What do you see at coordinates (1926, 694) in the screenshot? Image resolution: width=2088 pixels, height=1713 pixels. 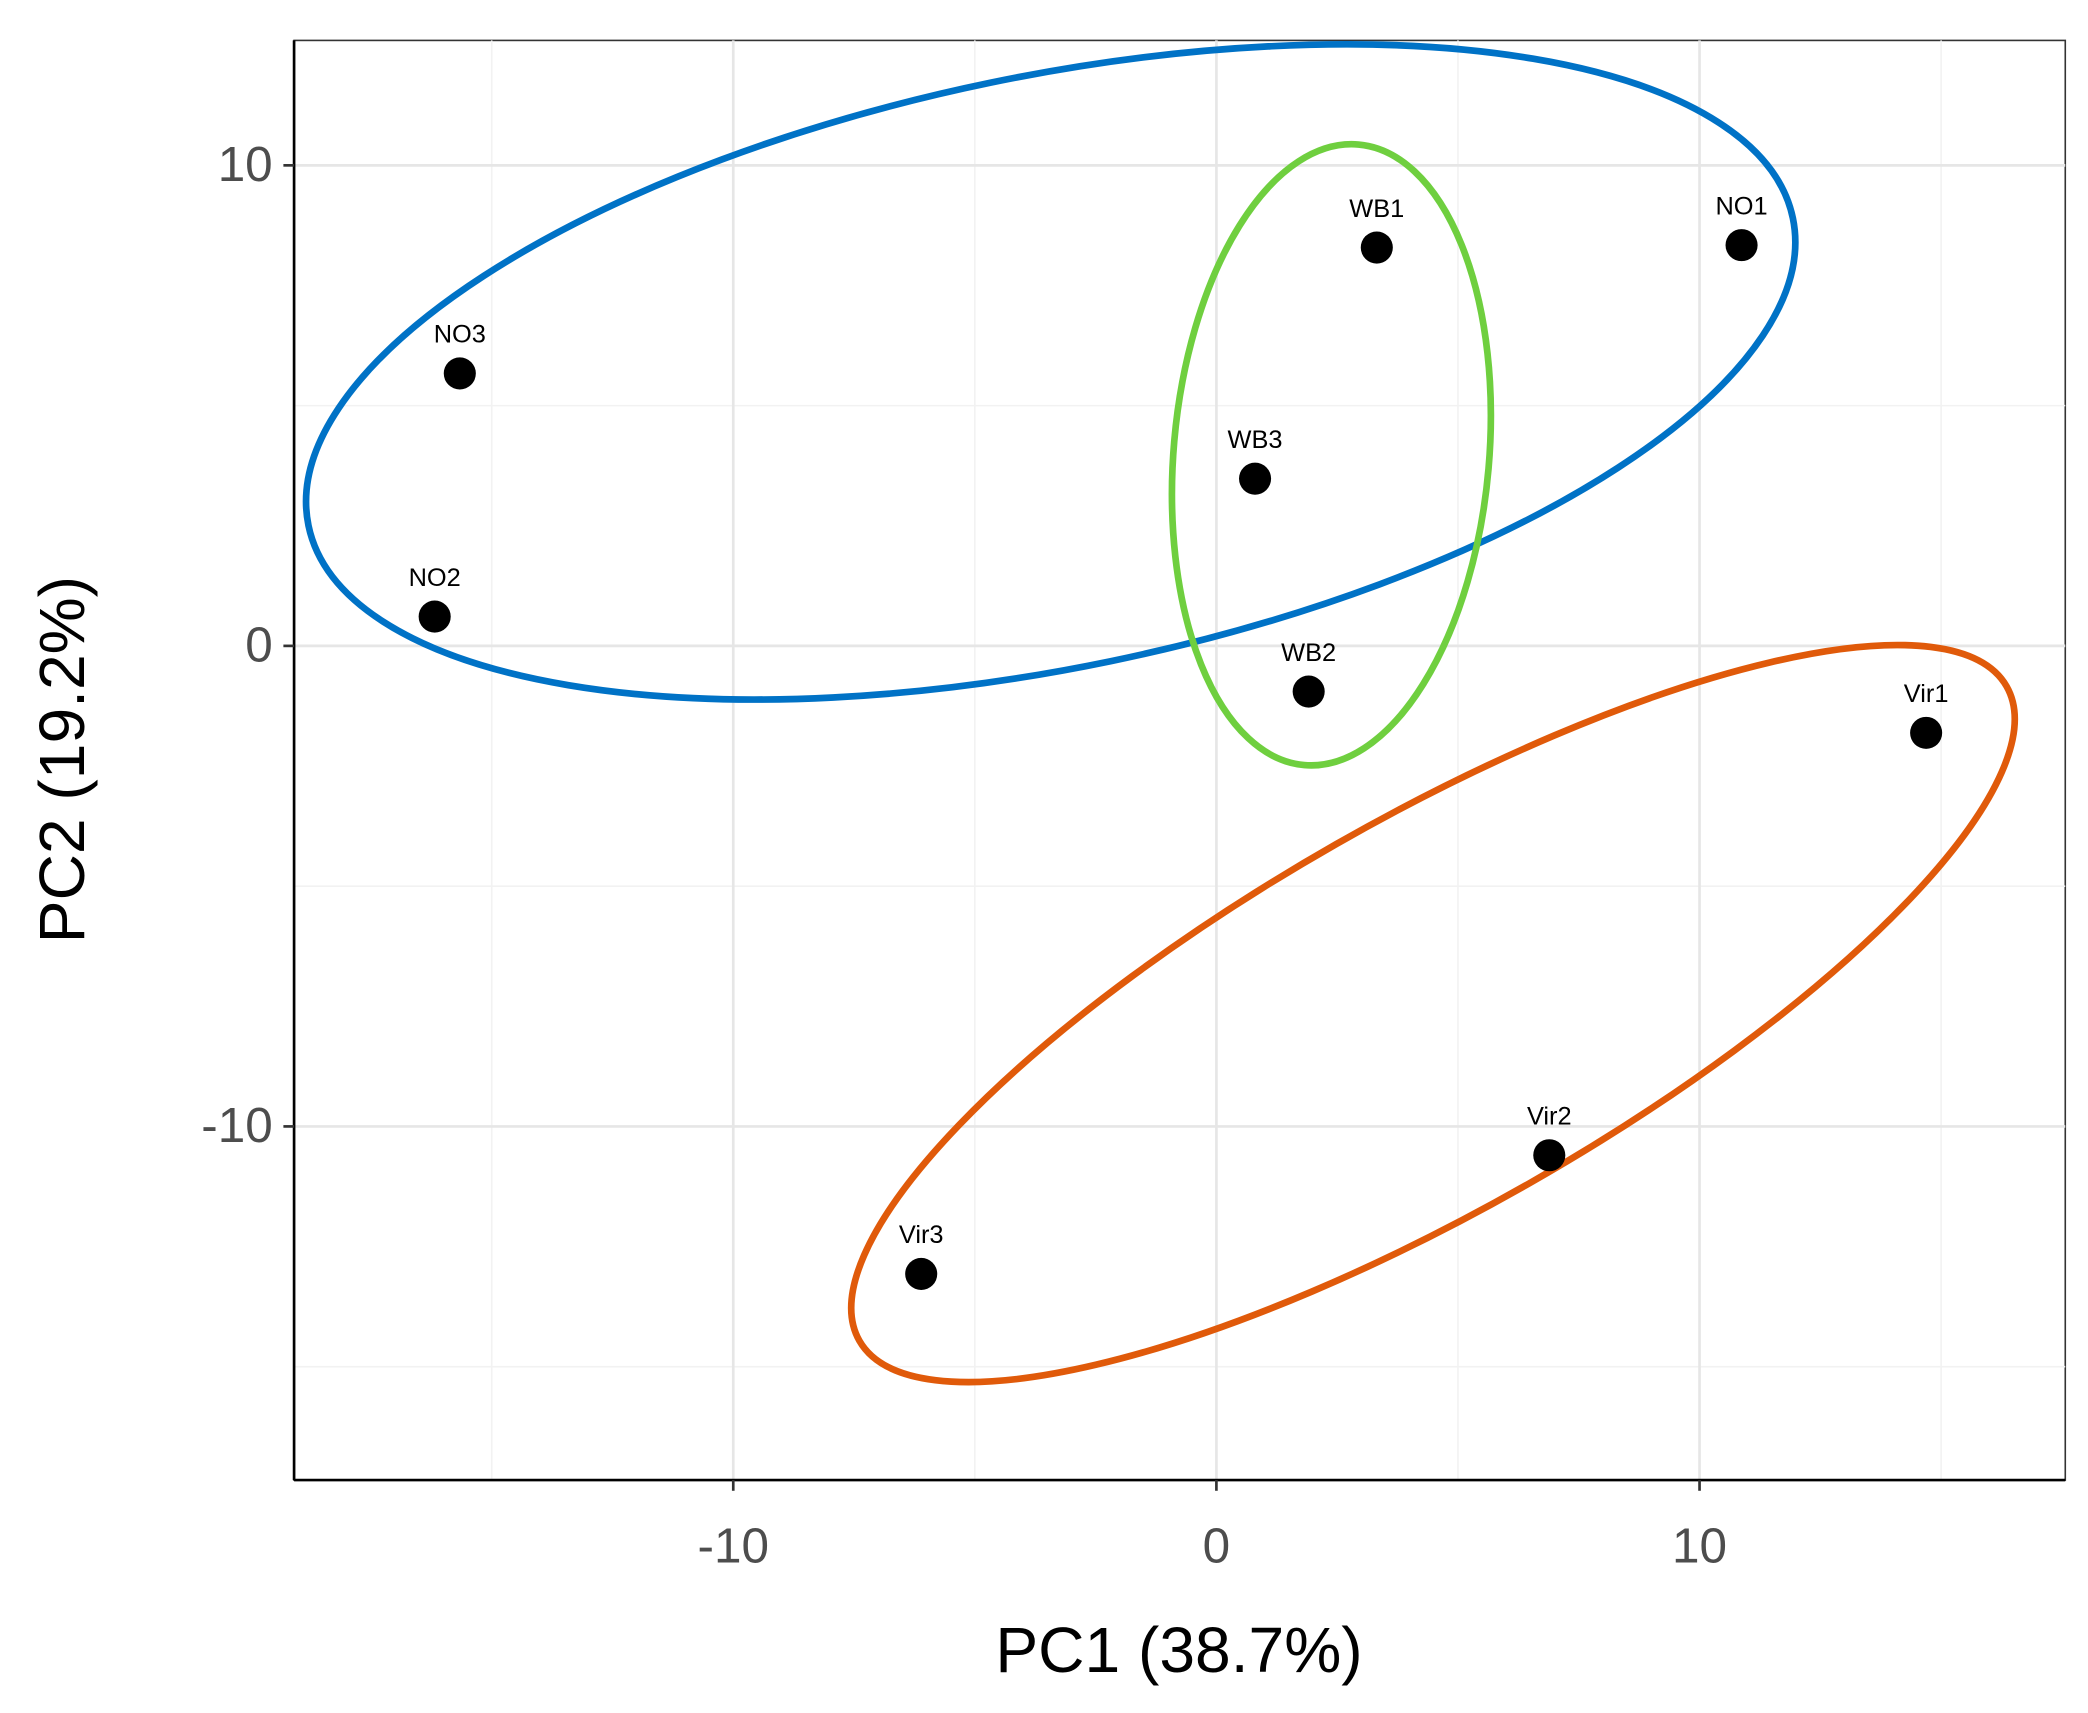 I see `point-label: Vir1` at bounding box center [1926, 694].